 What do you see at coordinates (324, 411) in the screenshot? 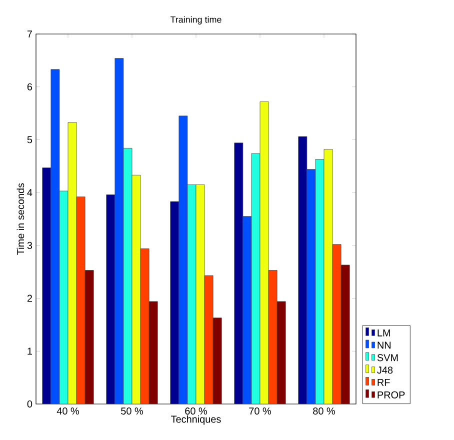
I see `x-tick-label: 80 %` at bounding box center [324, 411].